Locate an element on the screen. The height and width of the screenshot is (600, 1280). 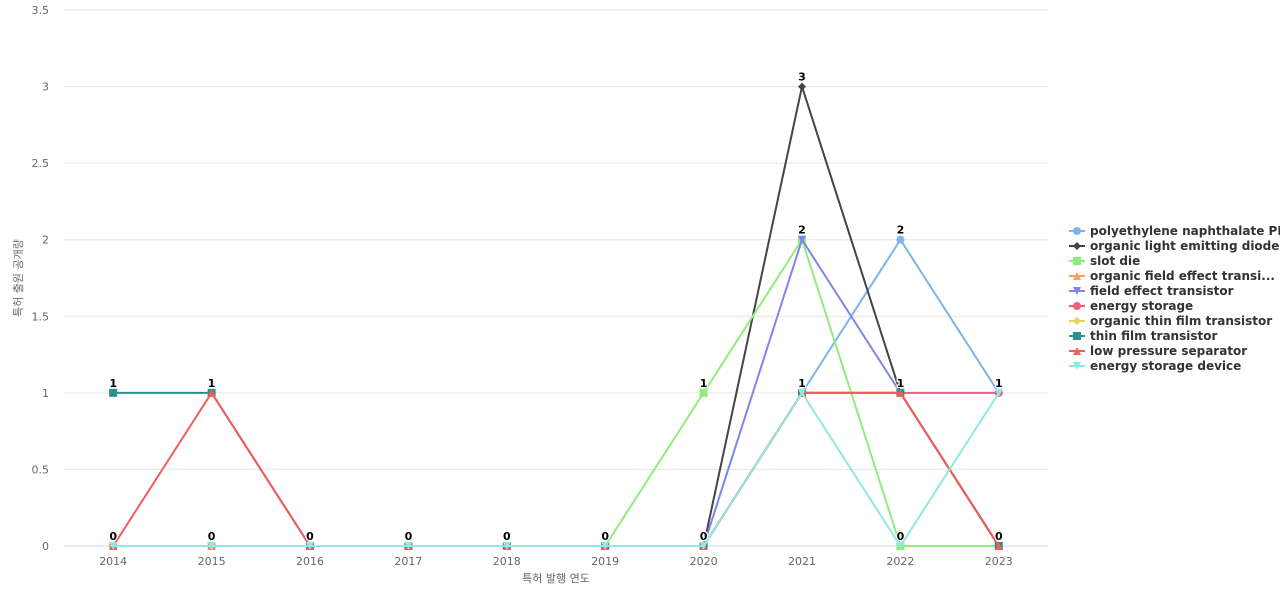
y-tick-label: 2.5 is located at coordinates (41, 163).